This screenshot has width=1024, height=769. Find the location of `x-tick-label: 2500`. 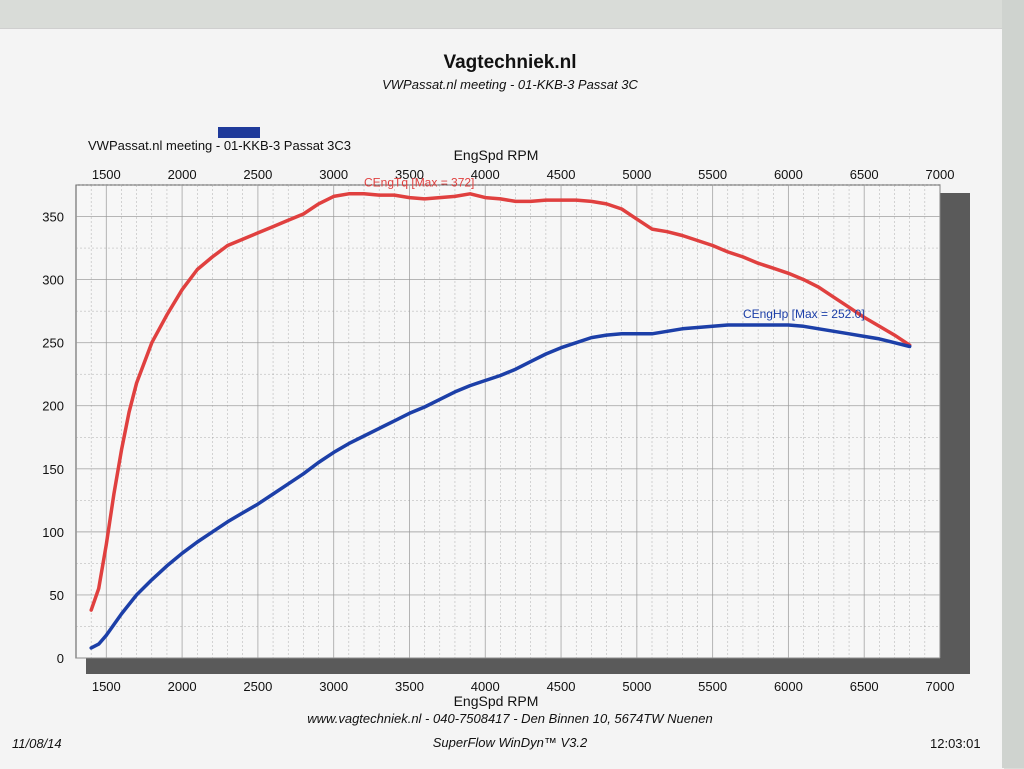

x-tick-label: 2500 is located at coordinates (257, 686).